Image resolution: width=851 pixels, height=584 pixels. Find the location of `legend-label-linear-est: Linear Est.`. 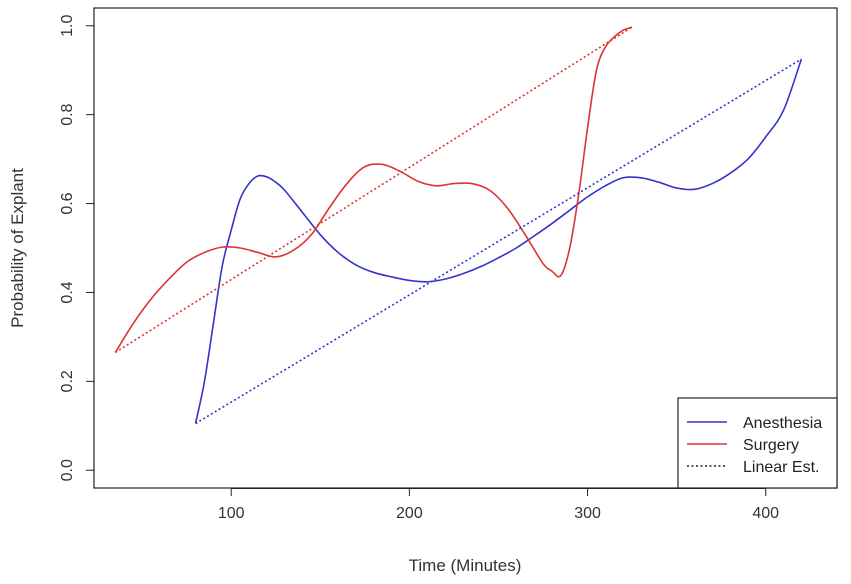

legend-label-linear-est: Linear Est. is located at coordinates (781, 467).